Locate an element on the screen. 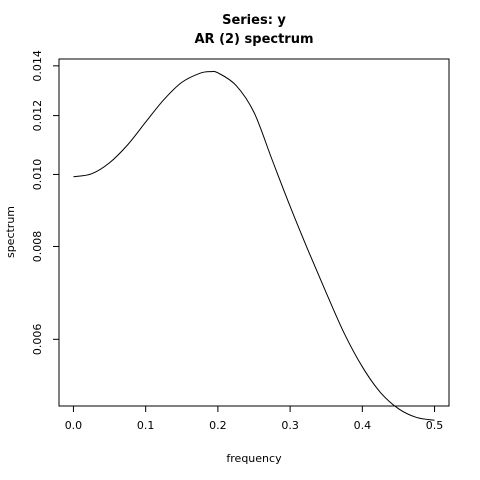 This screenshot has height=480, width=480. y-axis-label: spectrum is located at coordinates (10, 232).